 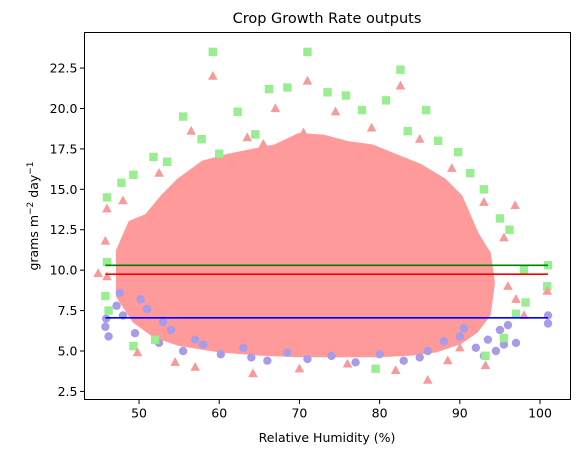 What do you see at coordinates (299, 413) in the screenshot?
I see `x-tick-label: 70` at bounding box center [299, 413].